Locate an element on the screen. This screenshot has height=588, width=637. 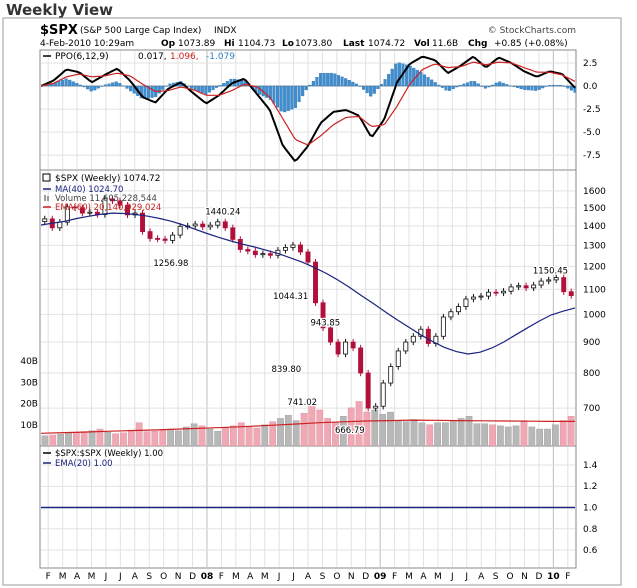
x-tick-label: D is located at coordinates (538, 577).